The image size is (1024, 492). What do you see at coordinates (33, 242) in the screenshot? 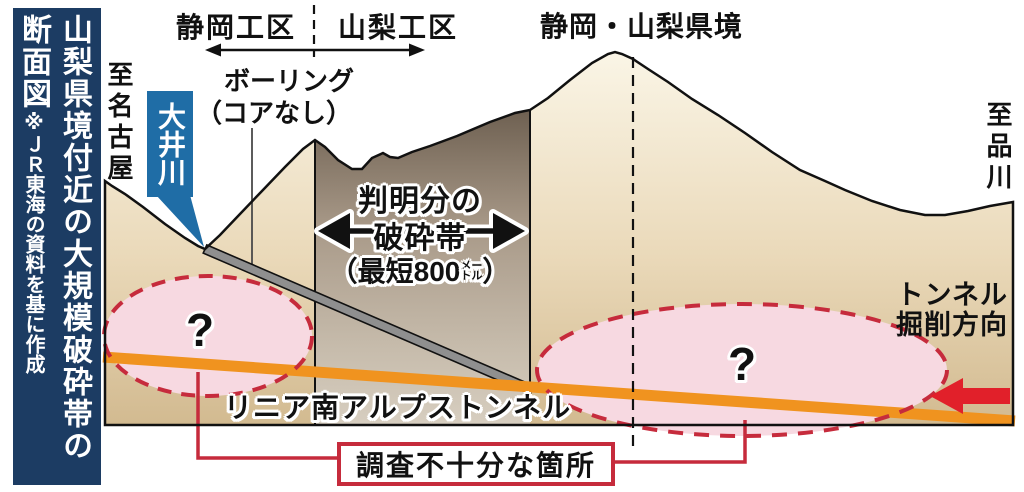
I see `diagram-title-note: ※ＪＲ東海の資料を基に作成` at bounding box center [33, 242].